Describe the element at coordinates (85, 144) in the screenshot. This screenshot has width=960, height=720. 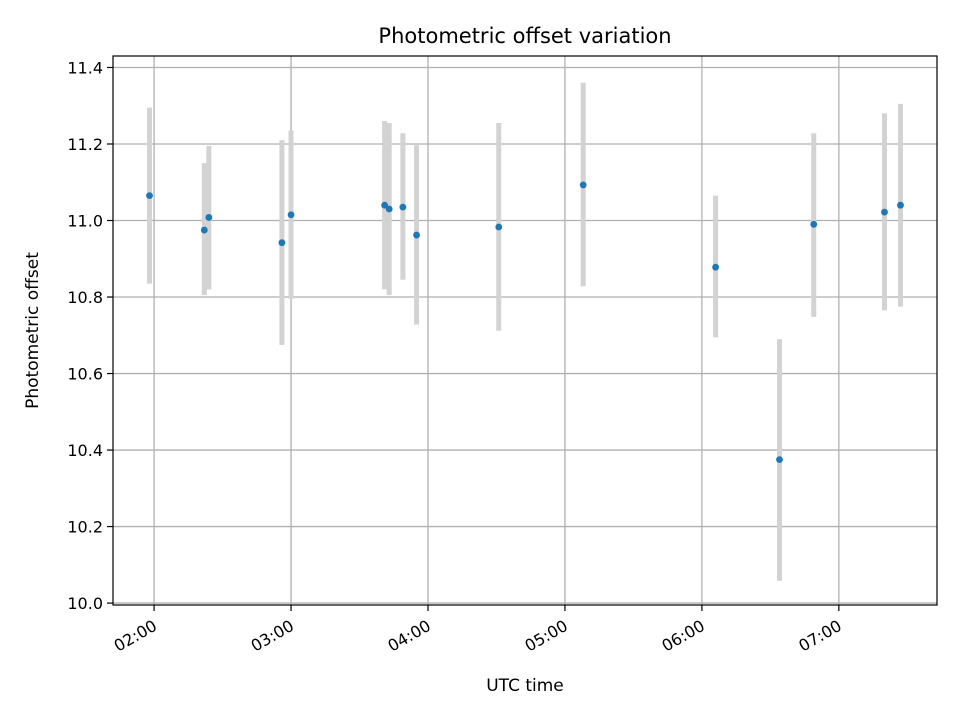
I see `y-tick-label: 11.2` at that location.